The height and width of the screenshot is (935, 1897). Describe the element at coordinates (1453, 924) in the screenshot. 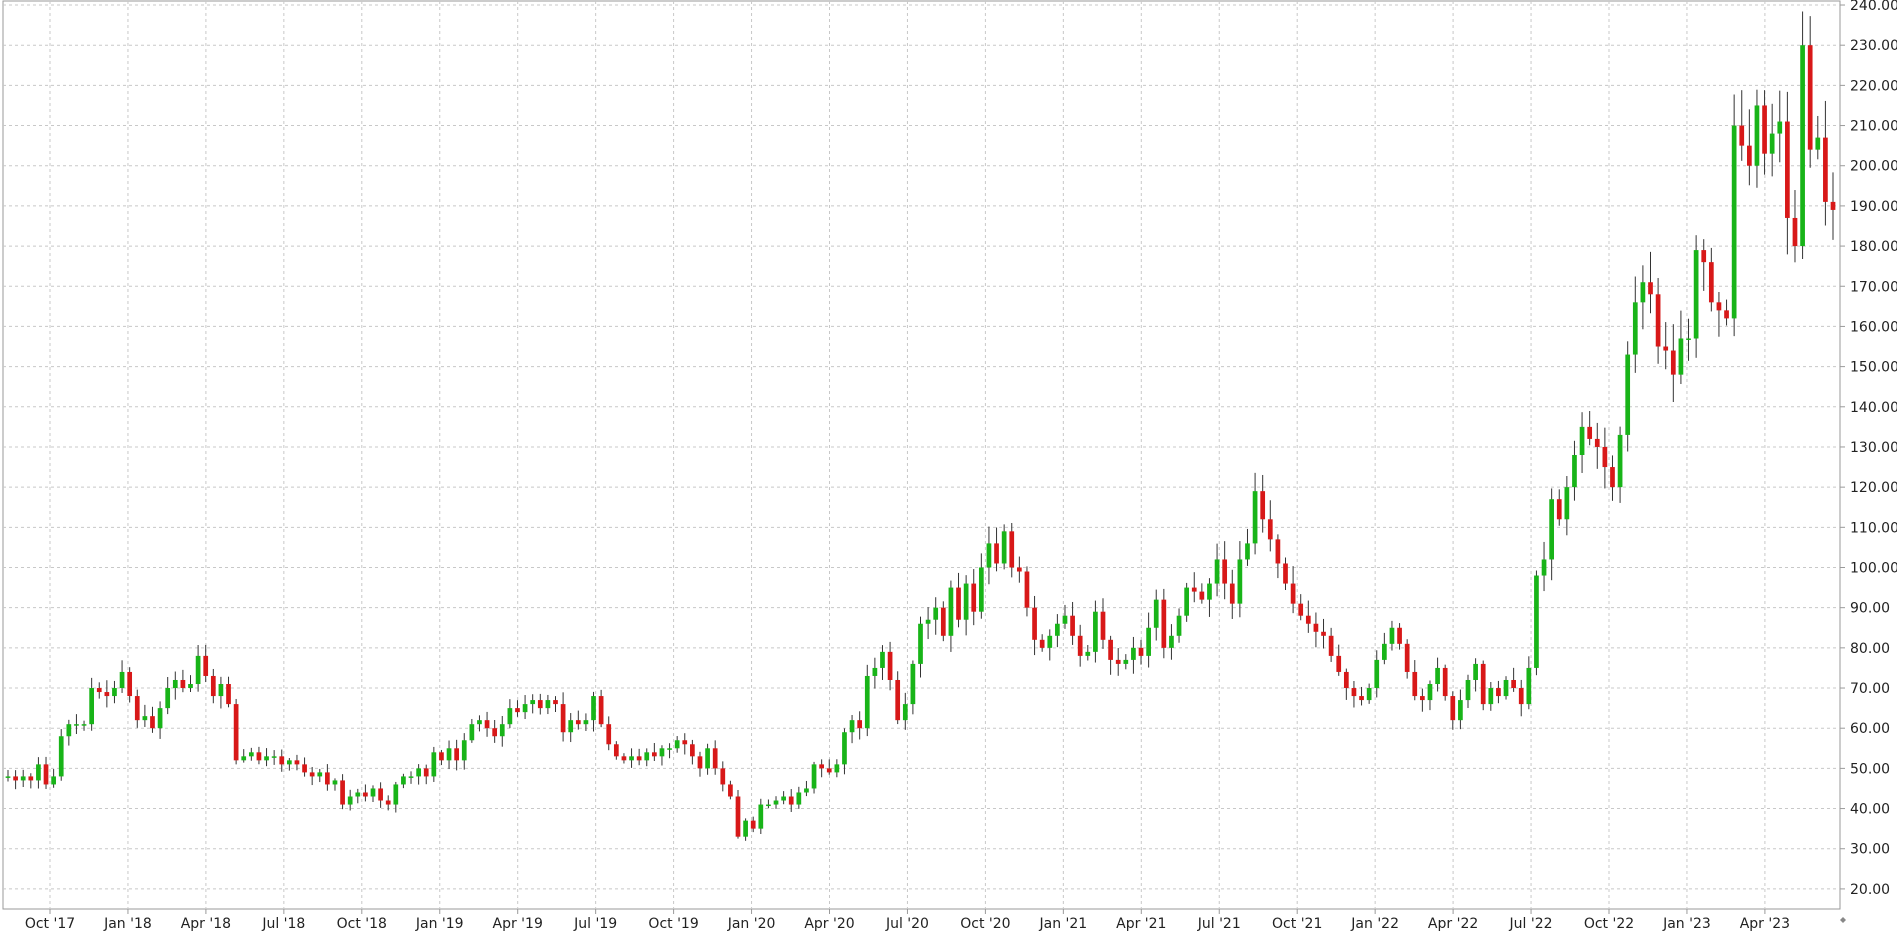

I see `x-tick-label: Apr '22` at that location.